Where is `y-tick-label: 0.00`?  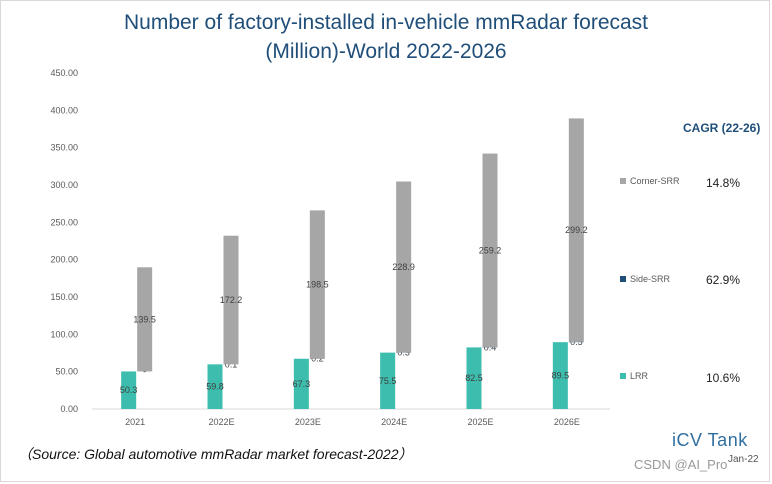 y-tick-label: 0.00 is located at coordinates (69, 409).